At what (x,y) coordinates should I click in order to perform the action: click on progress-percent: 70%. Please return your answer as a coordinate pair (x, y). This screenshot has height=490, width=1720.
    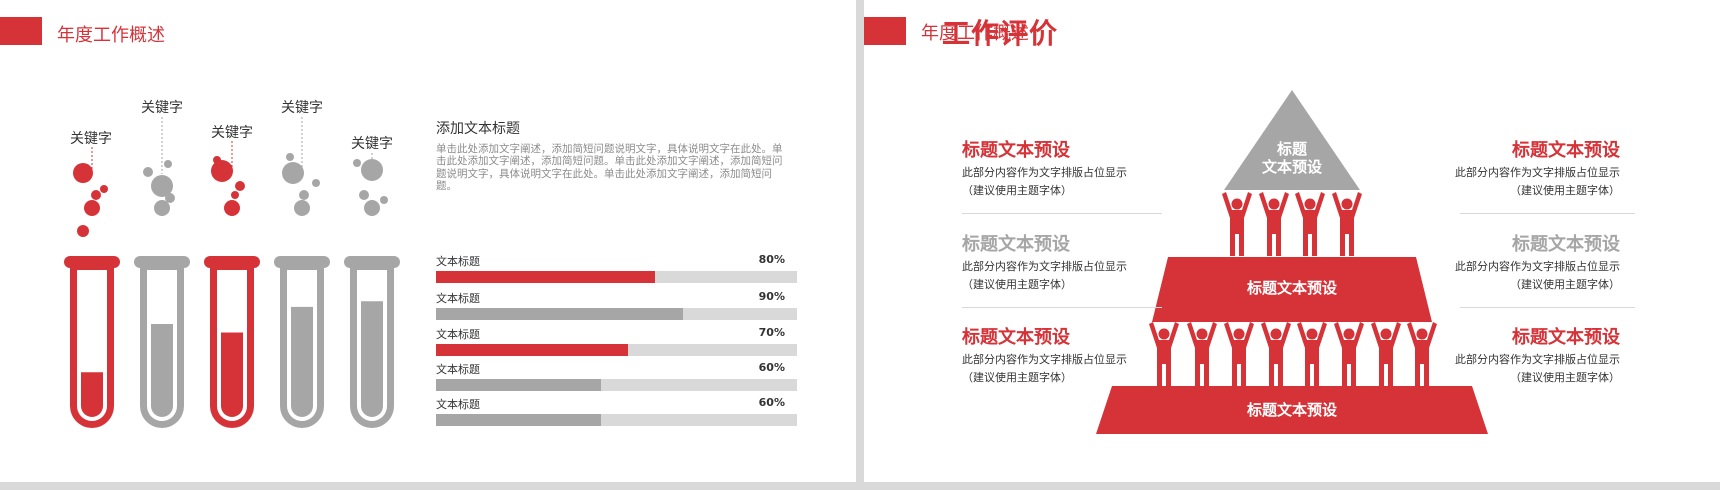
    Looking at the image, I should click on (771, 332).